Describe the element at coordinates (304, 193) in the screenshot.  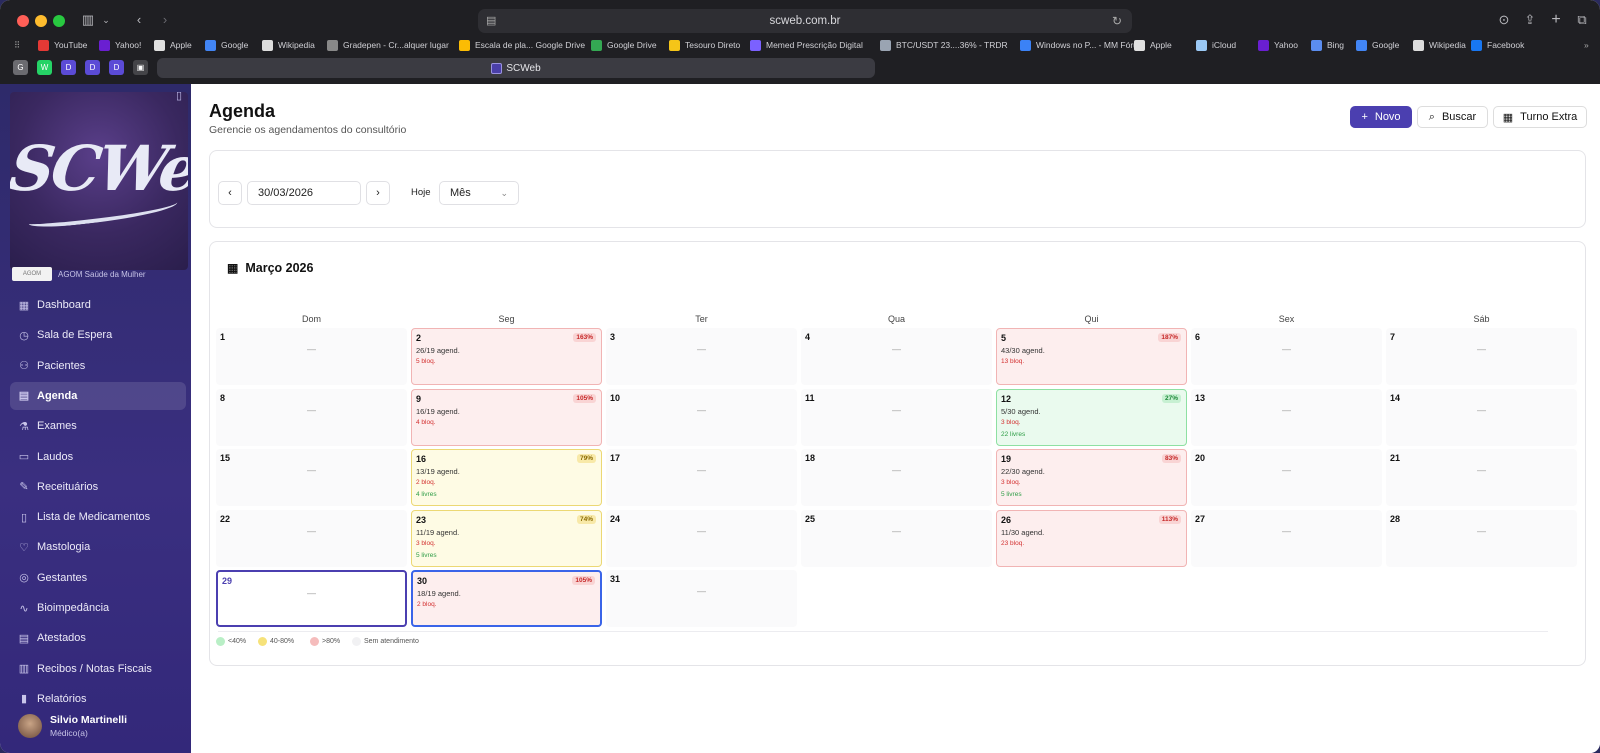
I see `date-input: 30/03/2026` at that location.